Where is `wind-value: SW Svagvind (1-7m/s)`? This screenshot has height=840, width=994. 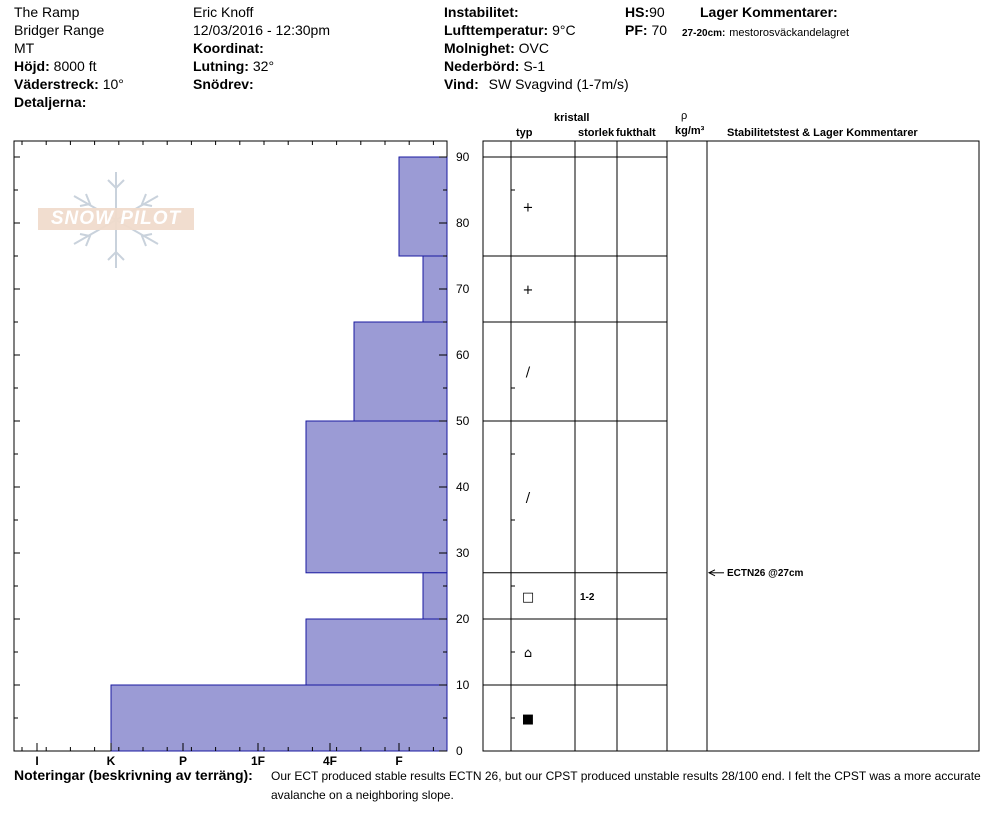 wind-value: SW Svagvind (1-7m/s) is located at coordinates (558, 84).